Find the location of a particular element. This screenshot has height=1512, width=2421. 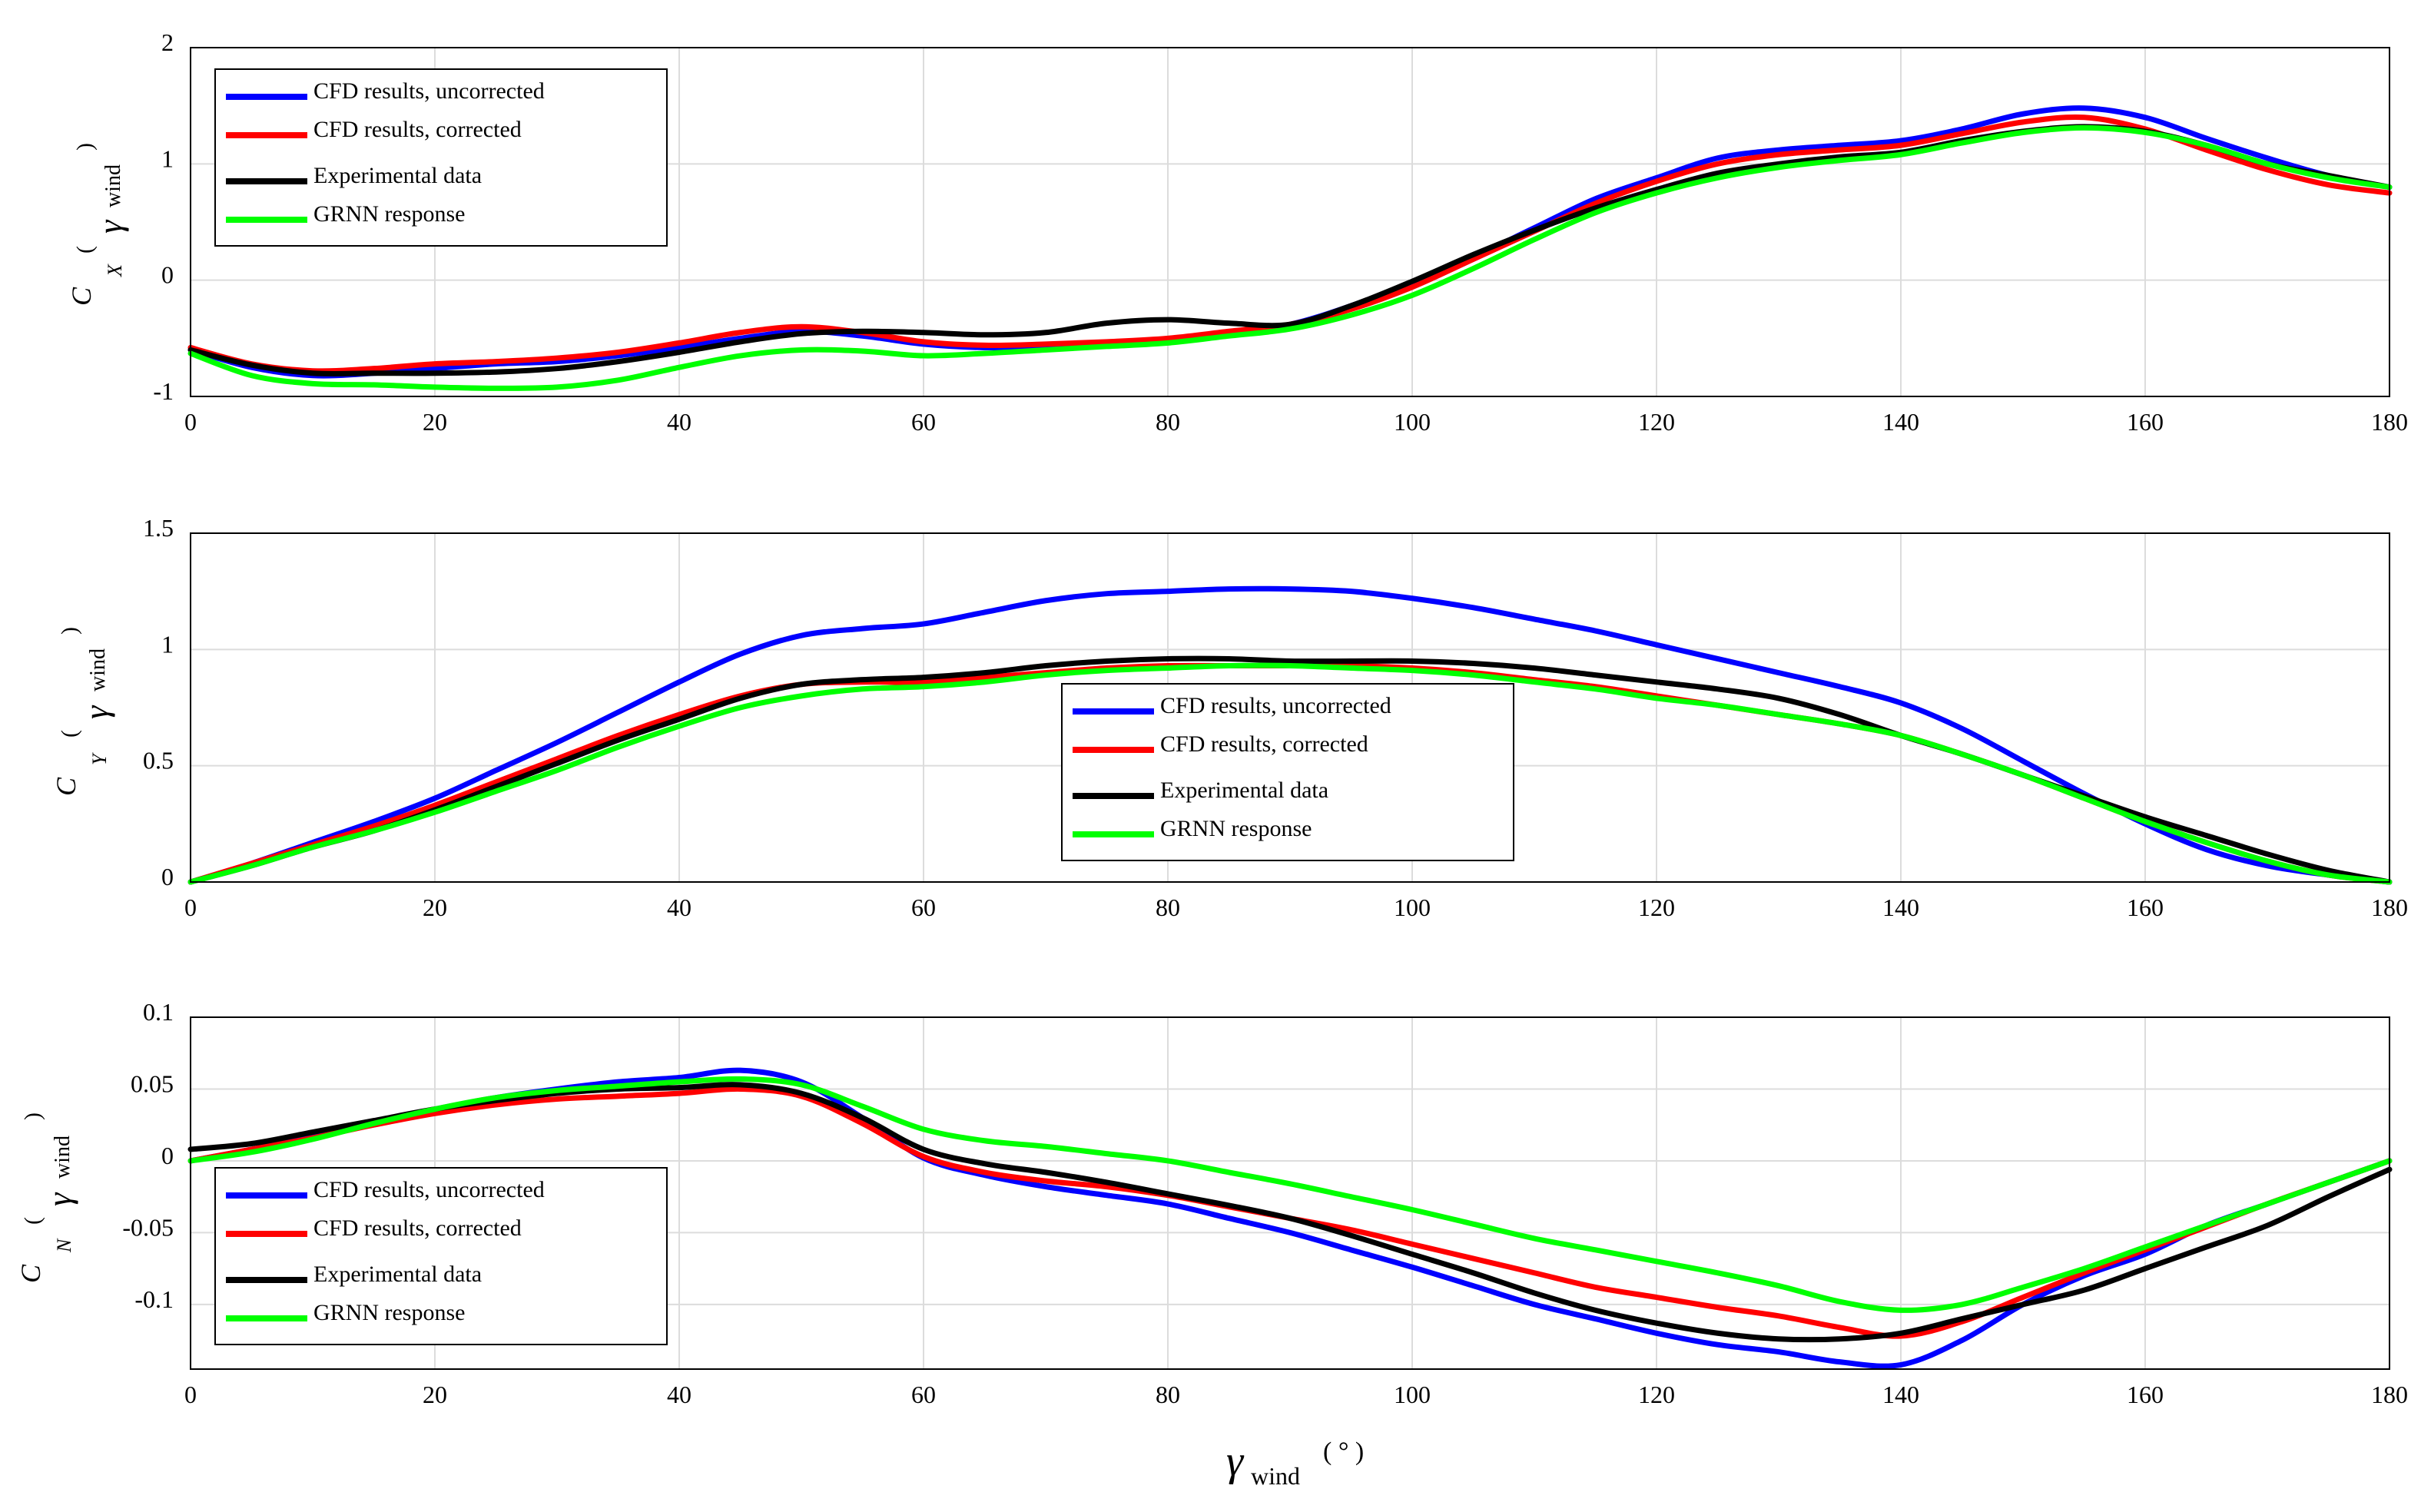

ylabel-subscript: X is located at coordinates (115, 271).